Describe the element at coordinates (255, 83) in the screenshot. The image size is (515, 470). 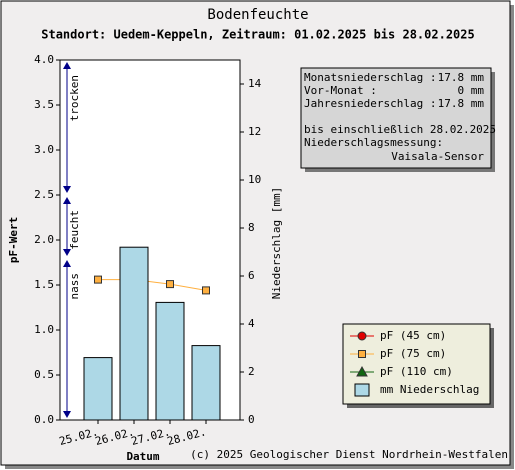
I see `y2-tick-label: 14` at that location.